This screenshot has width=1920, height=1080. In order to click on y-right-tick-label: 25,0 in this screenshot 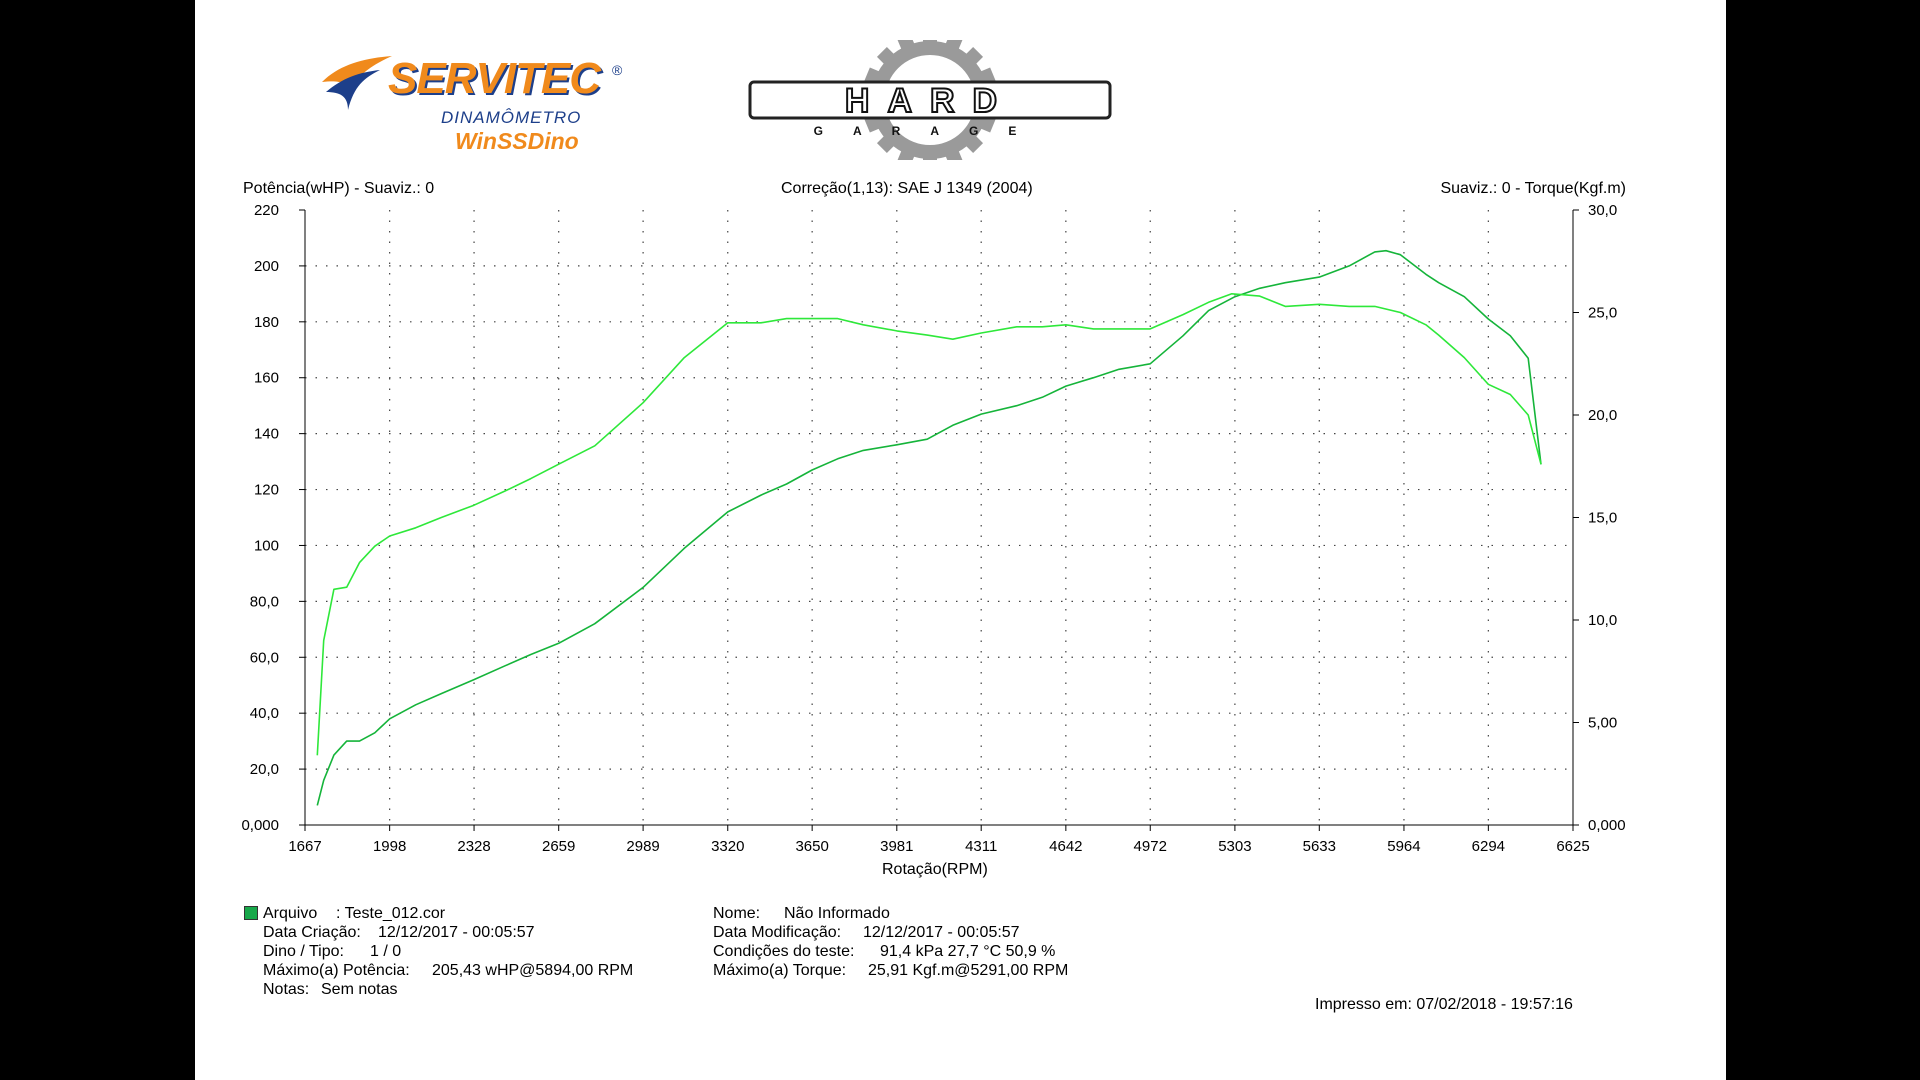, I will do `click(1602, 313)`.